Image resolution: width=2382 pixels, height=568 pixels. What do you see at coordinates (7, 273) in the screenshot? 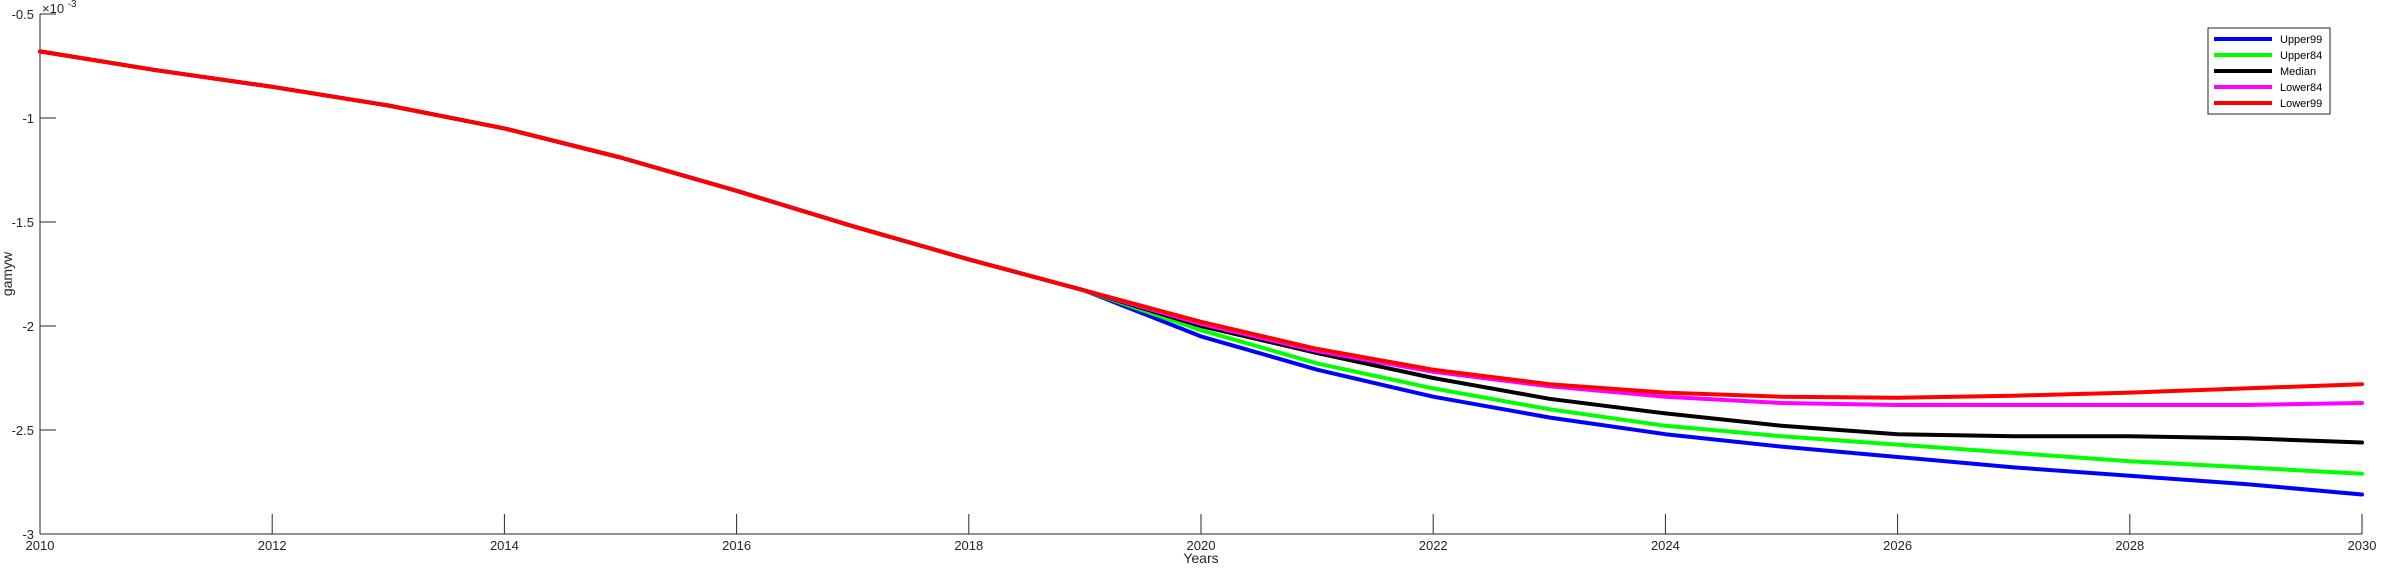
I see `y-axis-label: gamyw` at bounding box center [7, 273].